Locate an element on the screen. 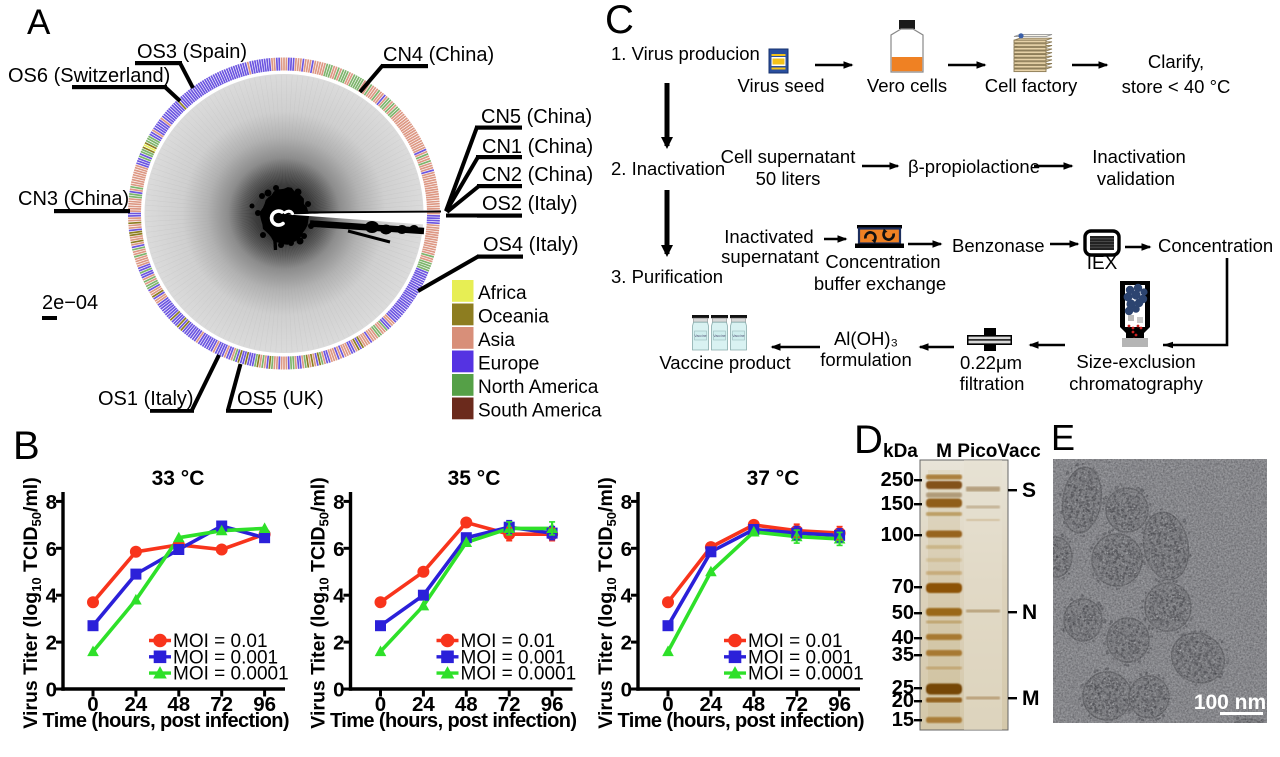  svg-text: Vaccine product is located at coordinates (724, 362).